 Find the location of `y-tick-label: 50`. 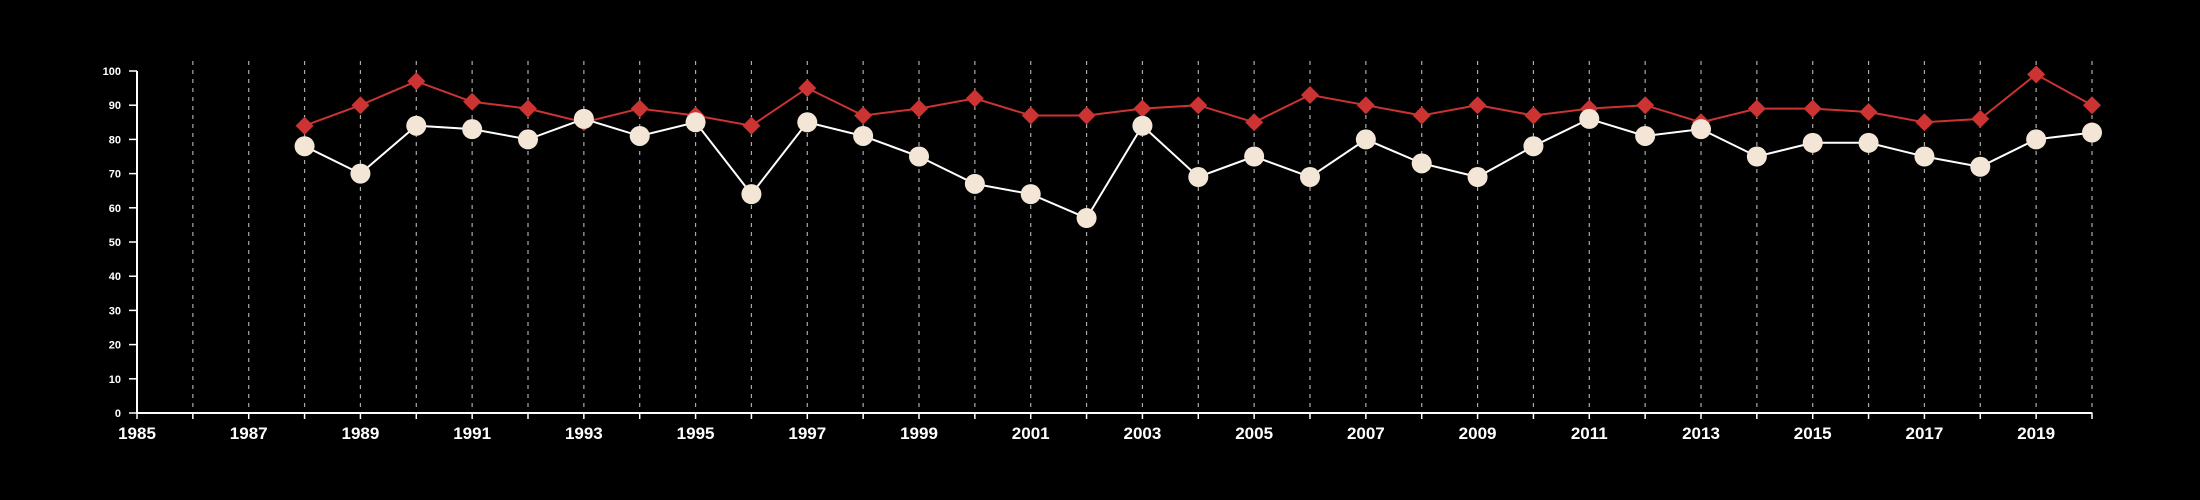

y-tick-label: 50 is located at coordinates (115, 243).